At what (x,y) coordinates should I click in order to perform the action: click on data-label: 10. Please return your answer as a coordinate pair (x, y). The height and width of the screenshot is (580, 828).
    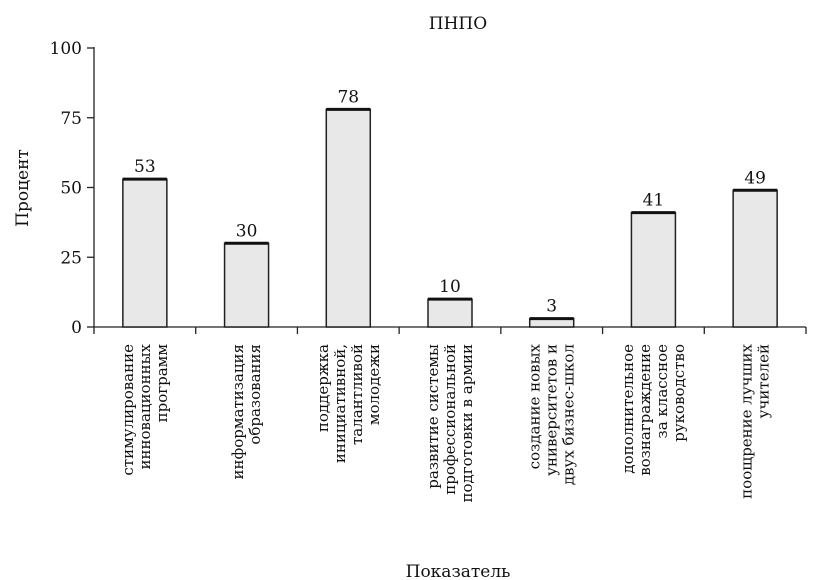
    Looking at the image, I should click on (450, 287).